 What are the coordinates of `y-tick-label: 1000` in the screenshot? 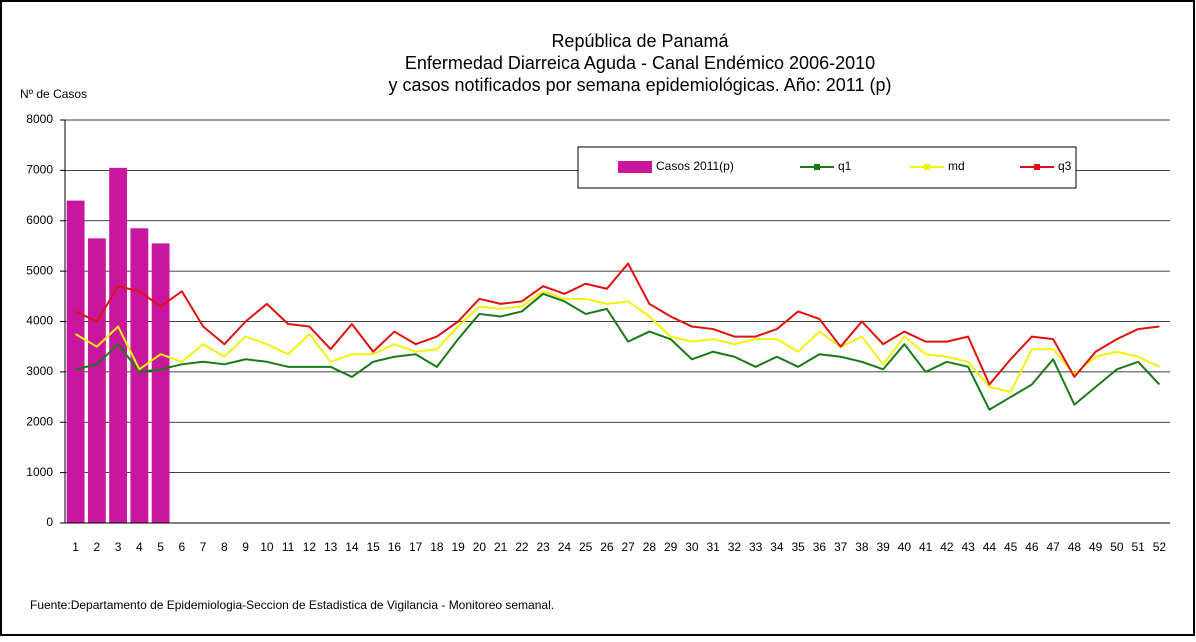 It's located at (39, 472).